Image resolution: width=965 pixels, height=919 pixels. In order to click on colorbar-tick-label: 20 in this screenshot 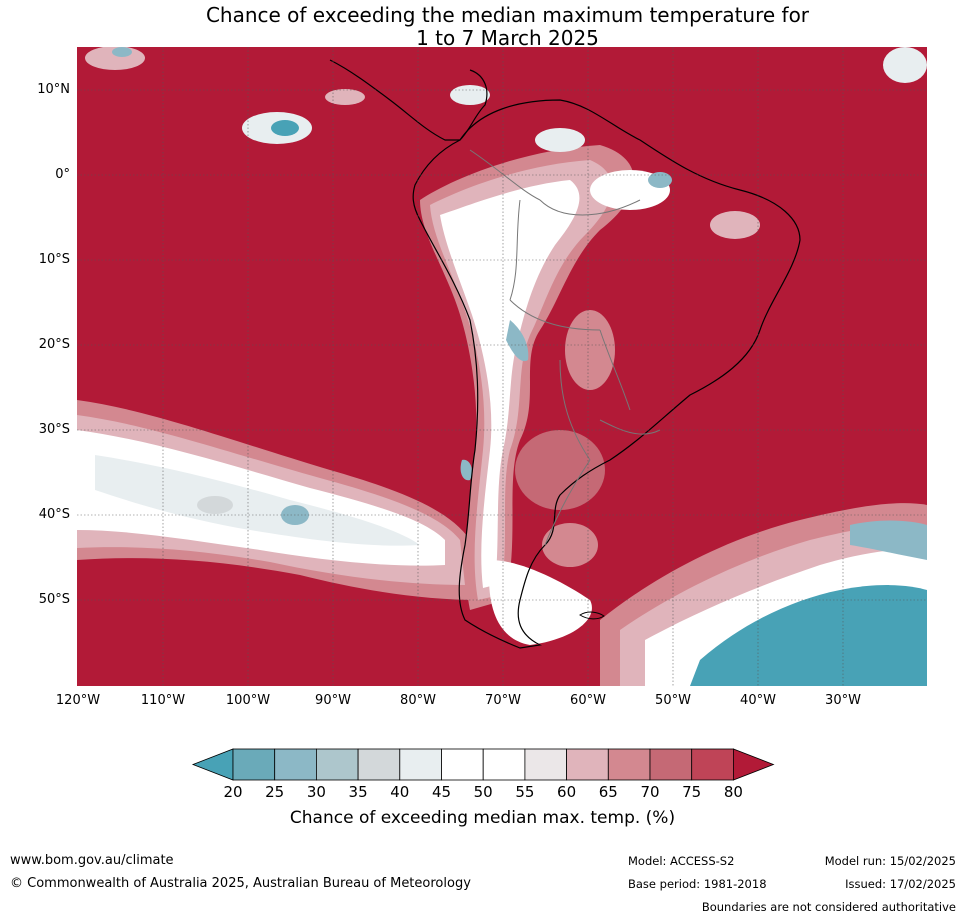, I will do `click(233, 792)`.